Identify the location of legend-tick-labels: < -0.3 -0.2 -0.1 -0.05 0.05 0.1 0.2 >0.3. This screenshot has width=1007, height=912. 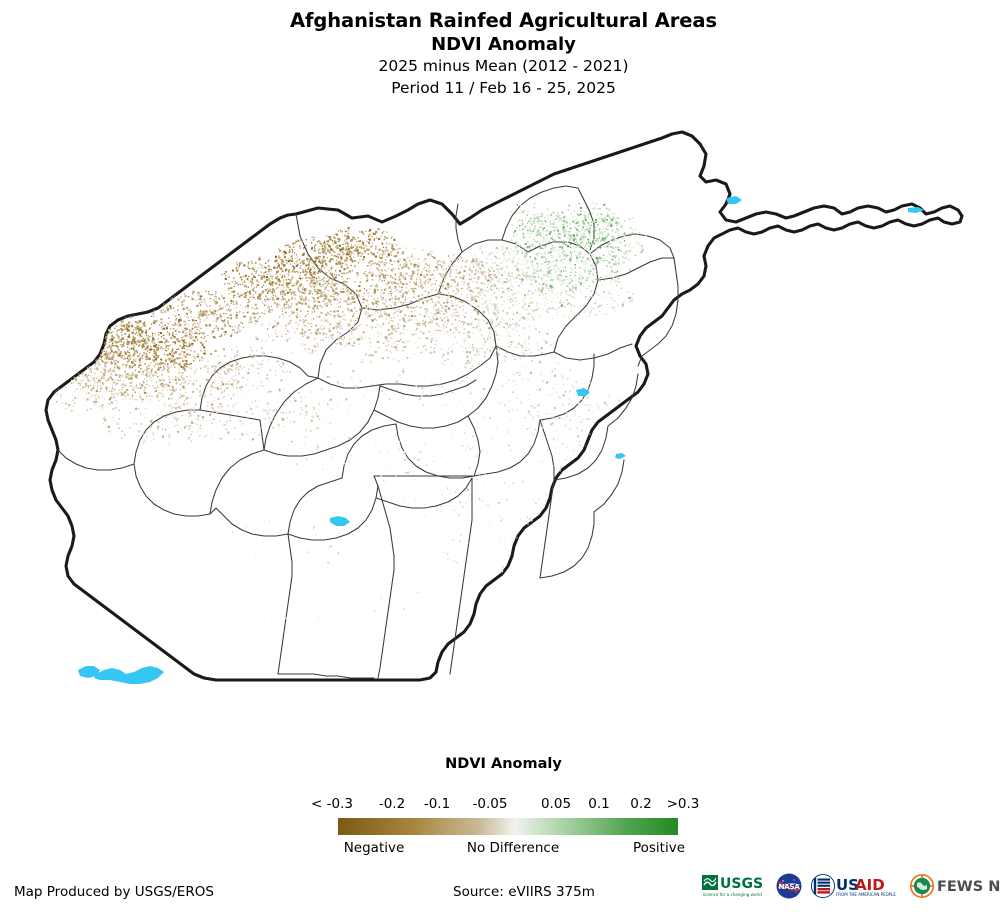
(503, 805).